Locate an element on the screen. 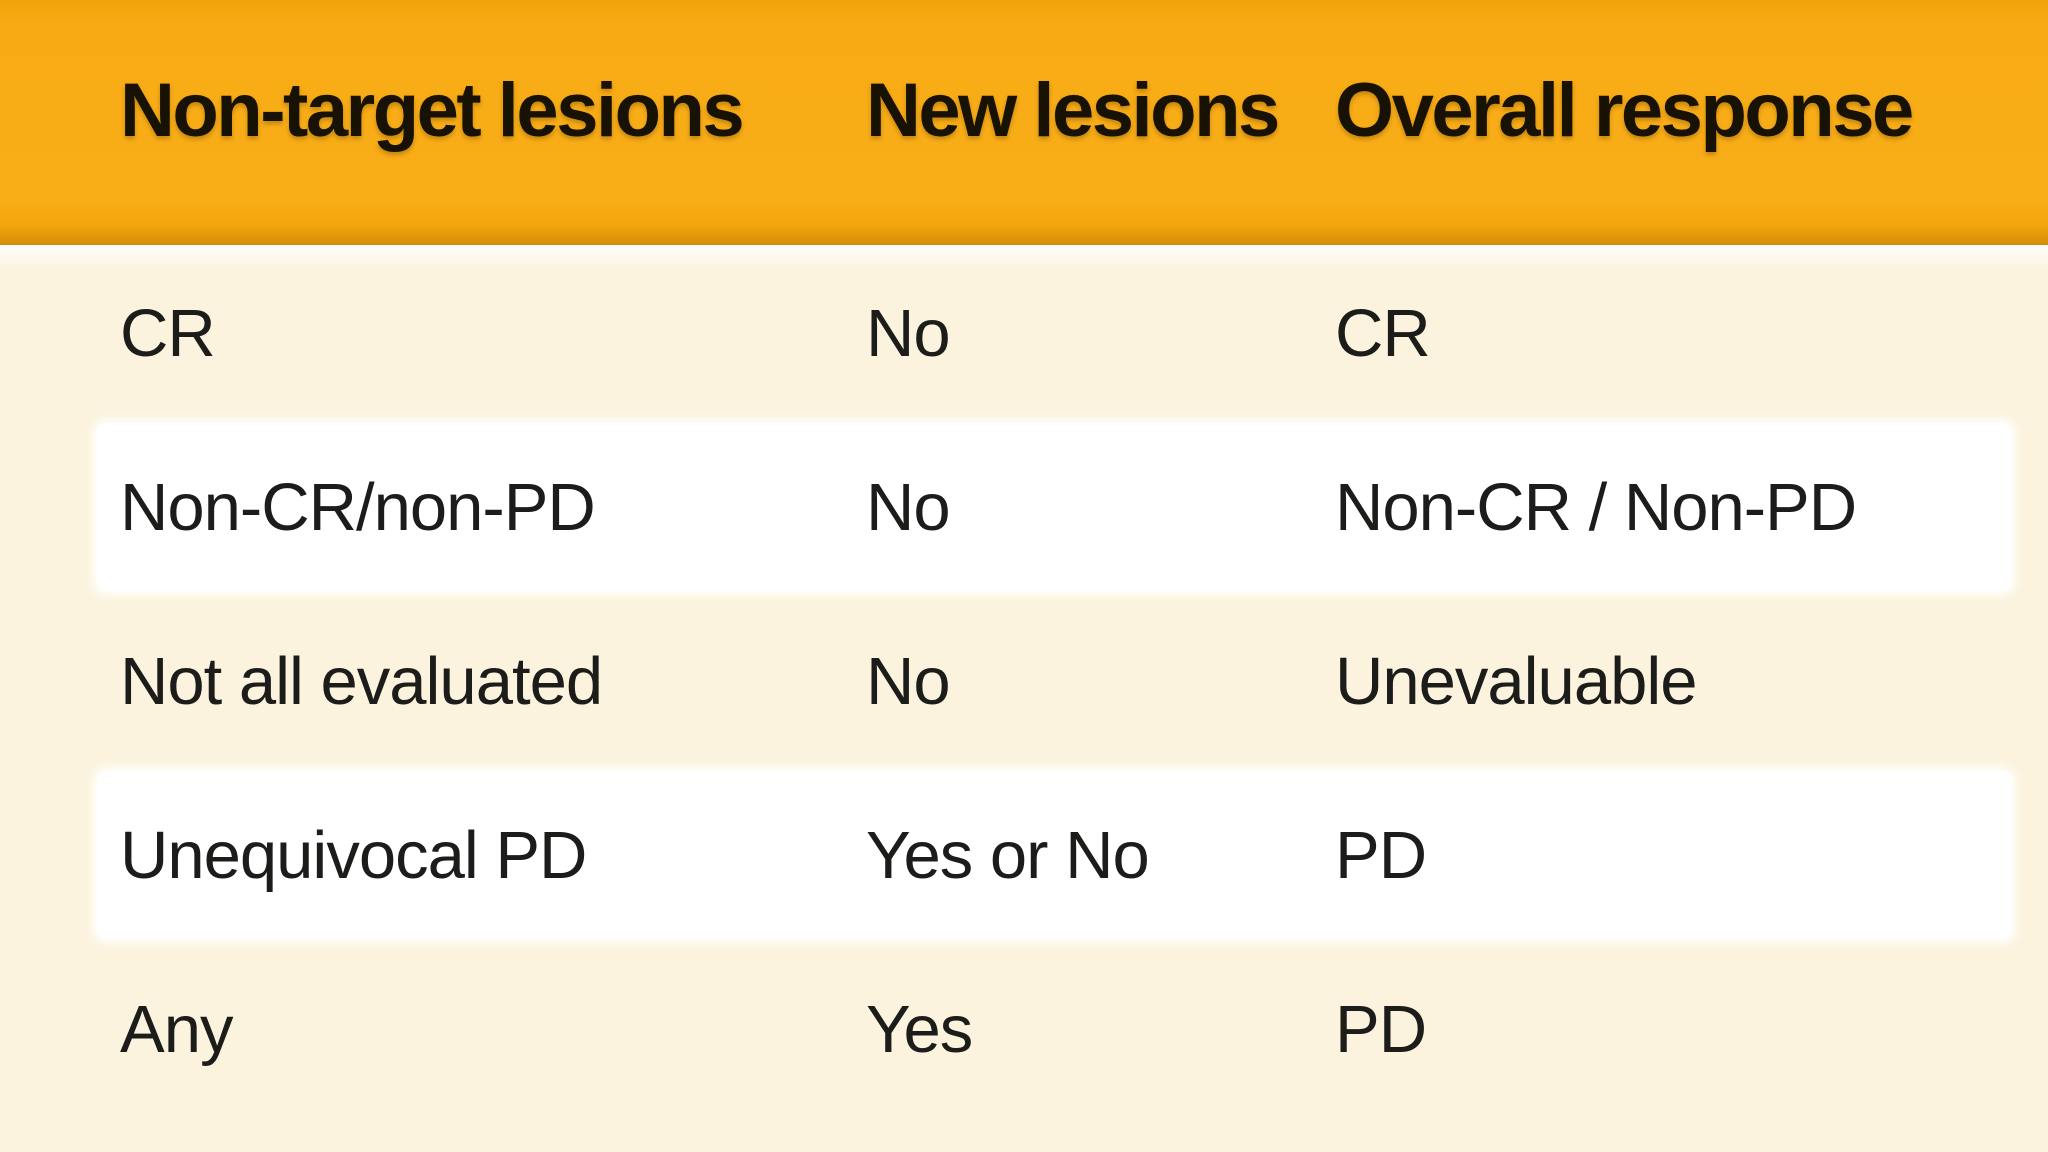 This screenshot has height=1152, width=2048. cell-overall-response: Non-CR / Non-PD is located at coordinates (1596, 507).